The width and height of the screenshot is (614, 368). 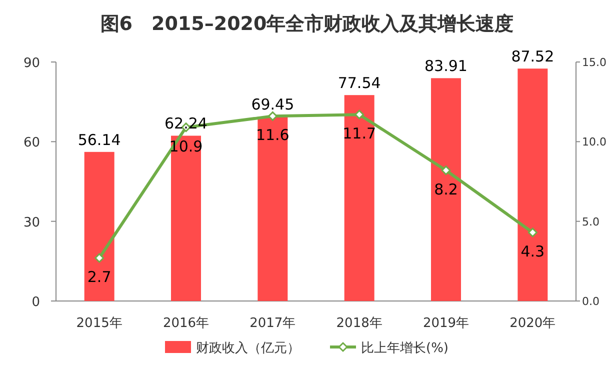 What do you see at coordinates (272, 105) in the screenshot?
I see `data-label: 69.45` at bounding box center [272, 105].